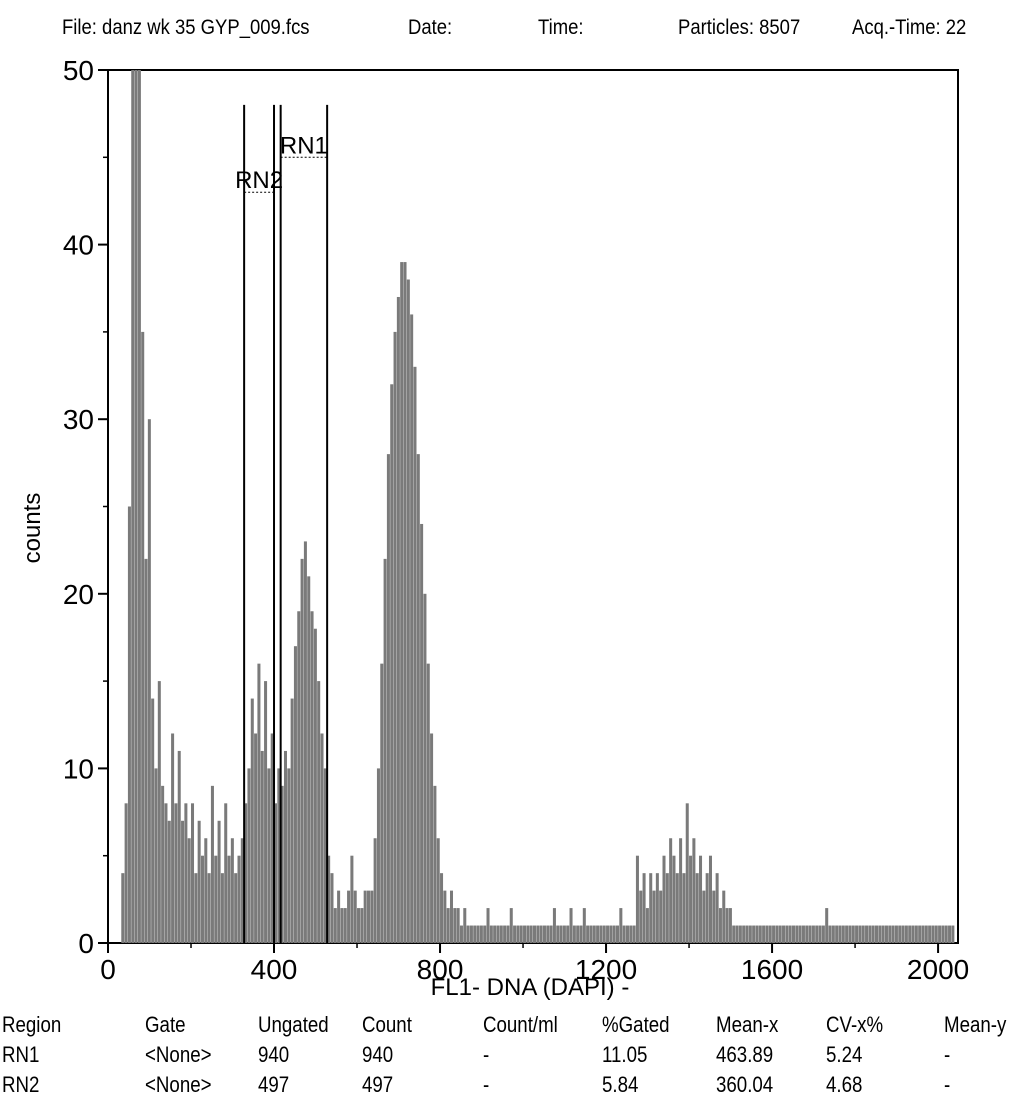 The image size is (1029, 1108). Describe the element at coordinates (304, 145) in the screenshot. I see `region-label: RN1` at that location.